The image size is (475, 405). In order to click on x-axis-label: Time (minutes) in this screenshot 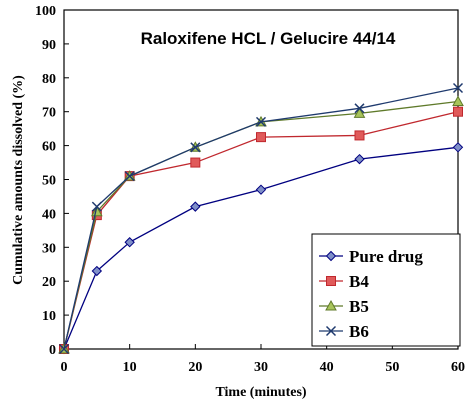, I will do `click(260, 392)`.